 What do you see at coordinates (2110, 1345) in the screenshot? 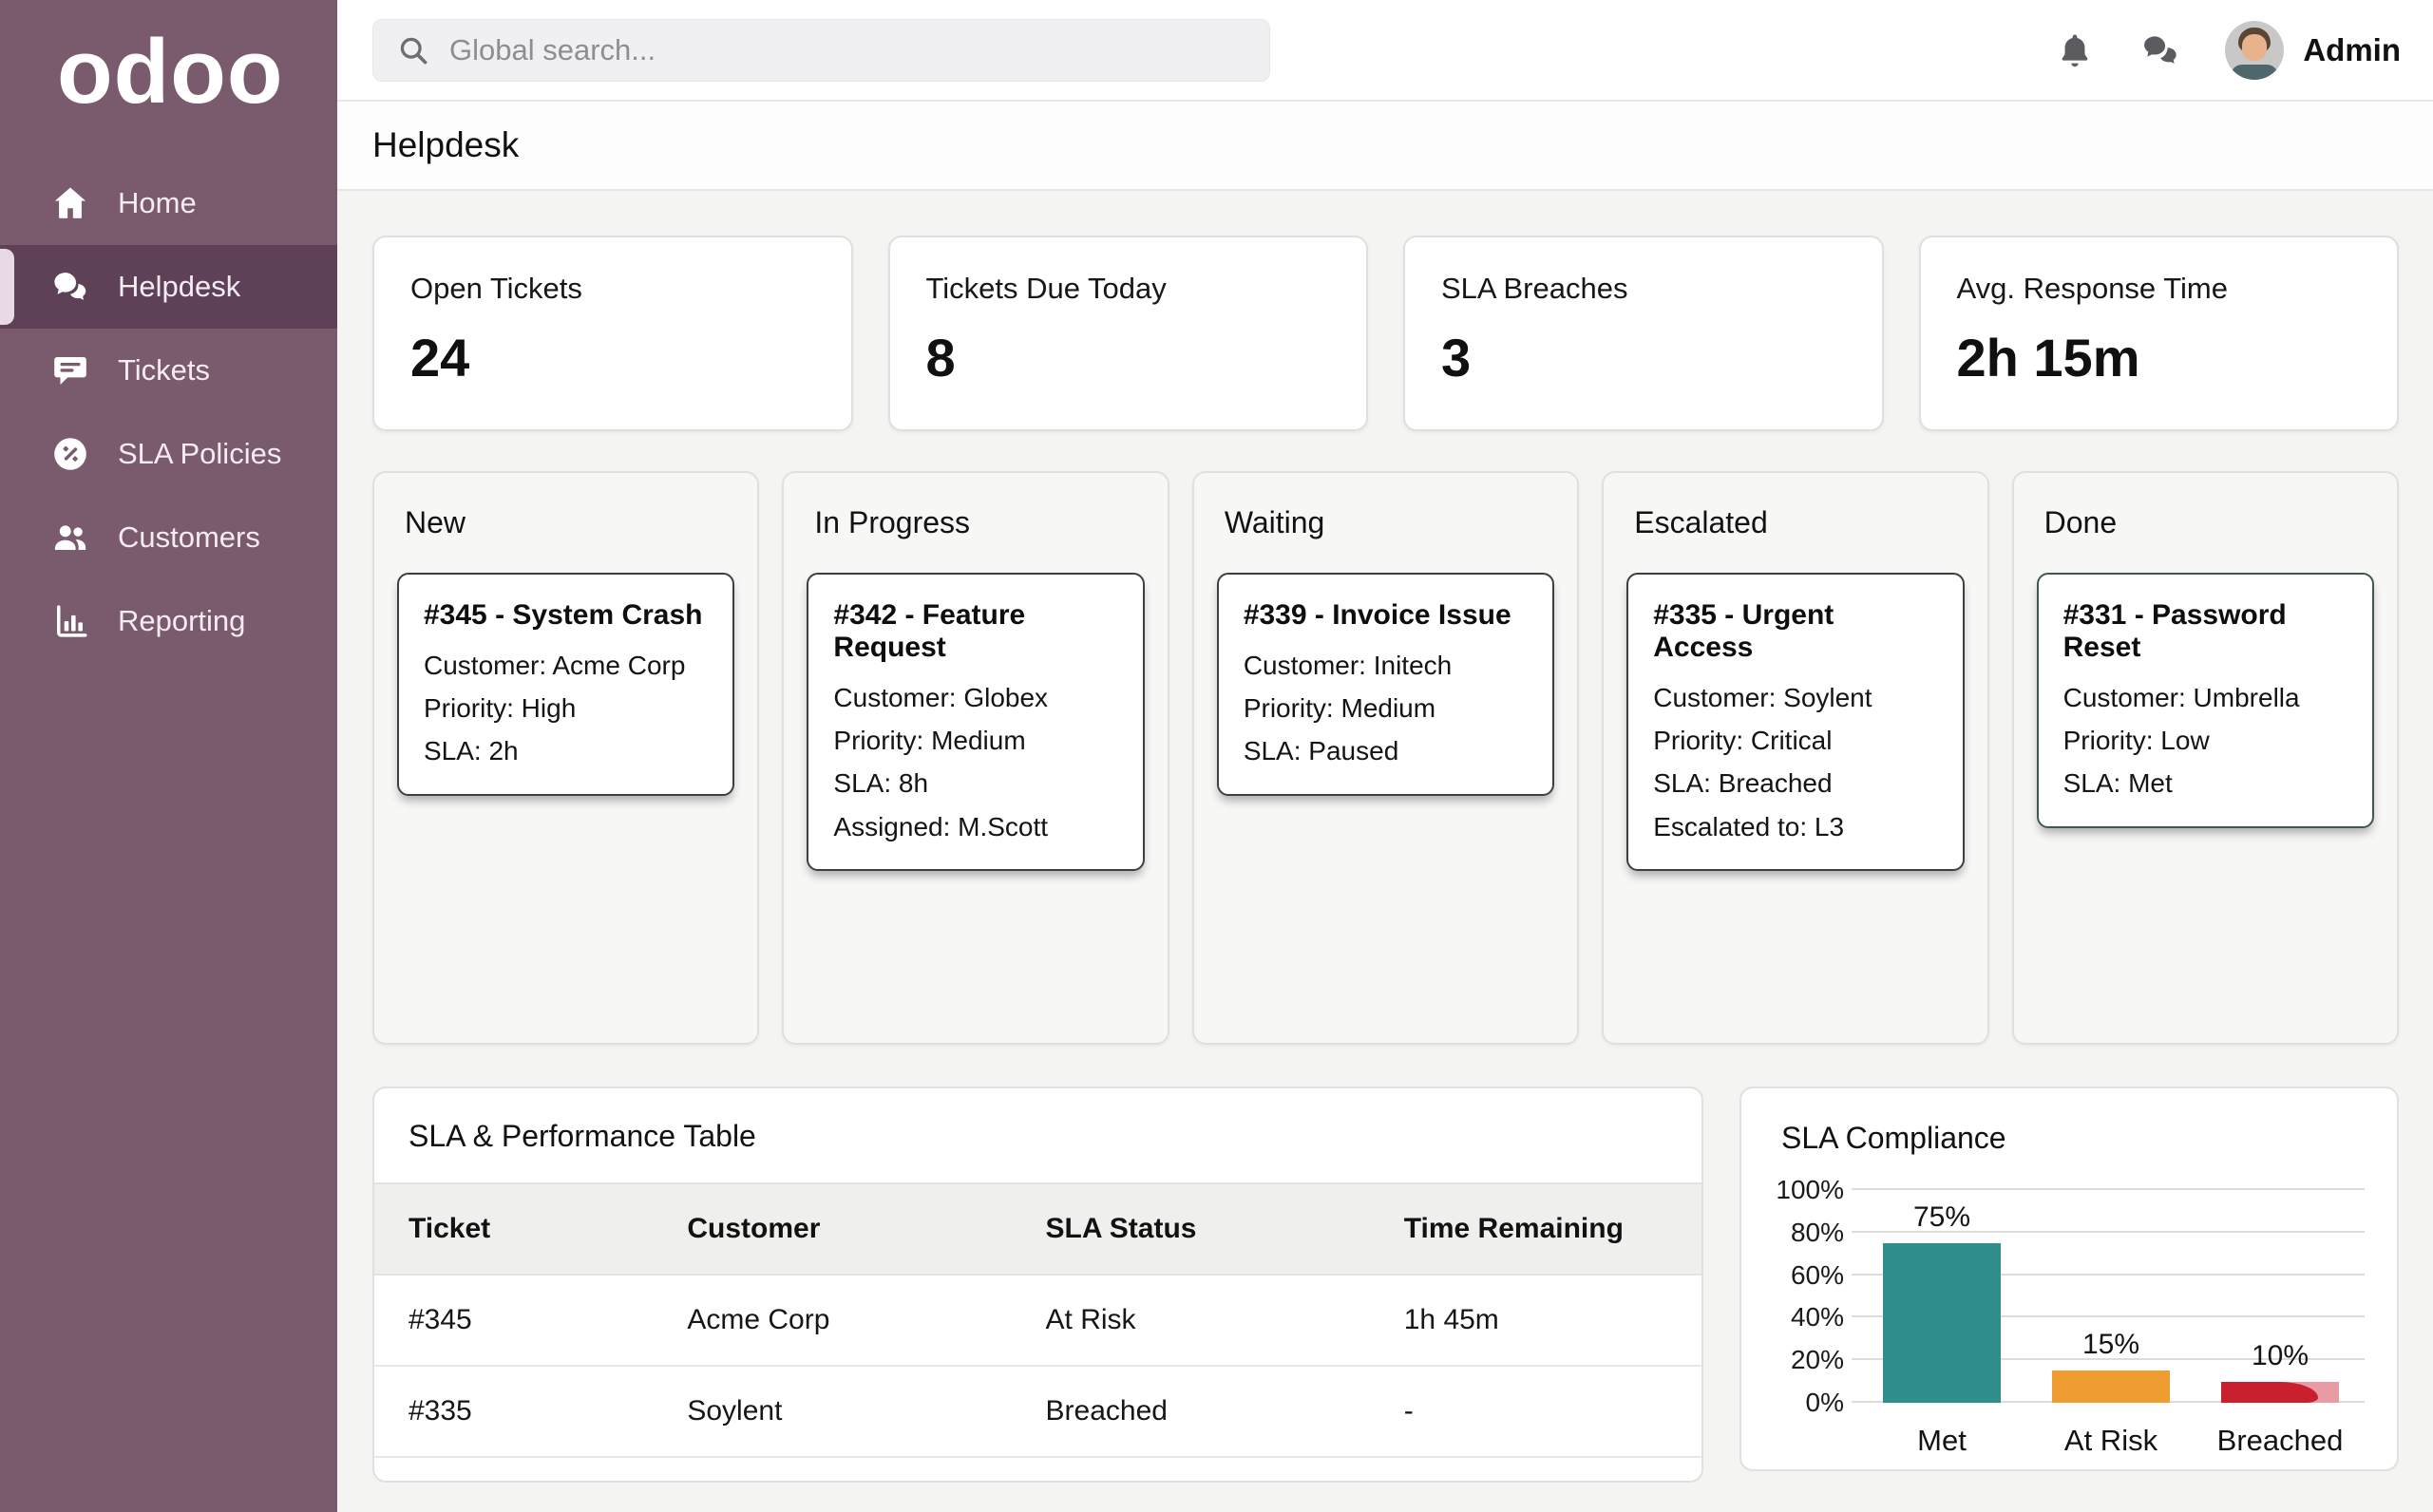
I see `bar-value-label: 15%` at bounding box center [2110, 1345].